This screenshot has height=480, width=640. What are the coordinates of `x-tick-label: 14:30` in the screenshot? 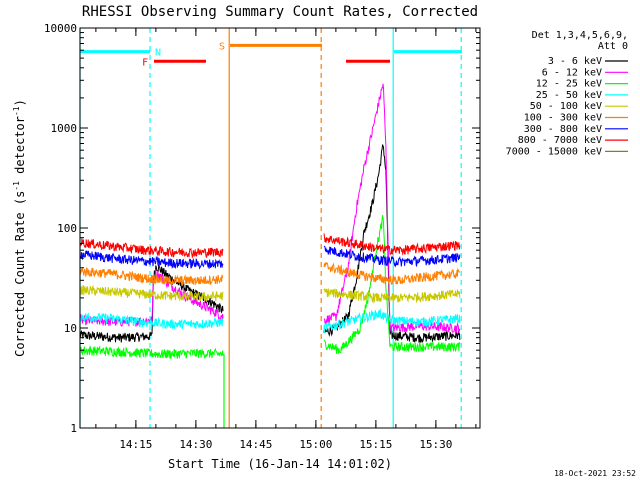 It's located at (195, 444).